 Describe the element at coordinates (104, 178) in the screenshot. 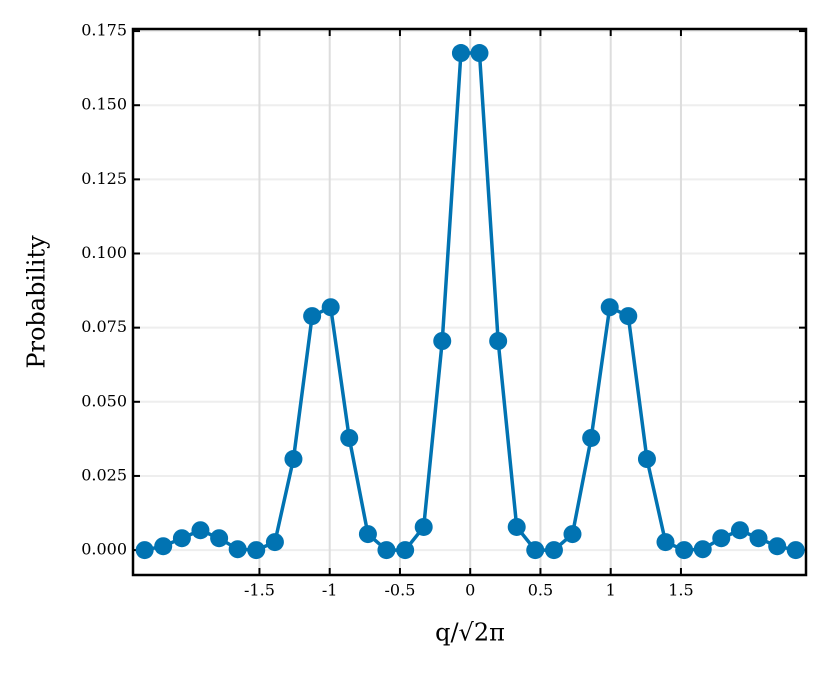

I see `y-tick-label: 0.125` at that location.